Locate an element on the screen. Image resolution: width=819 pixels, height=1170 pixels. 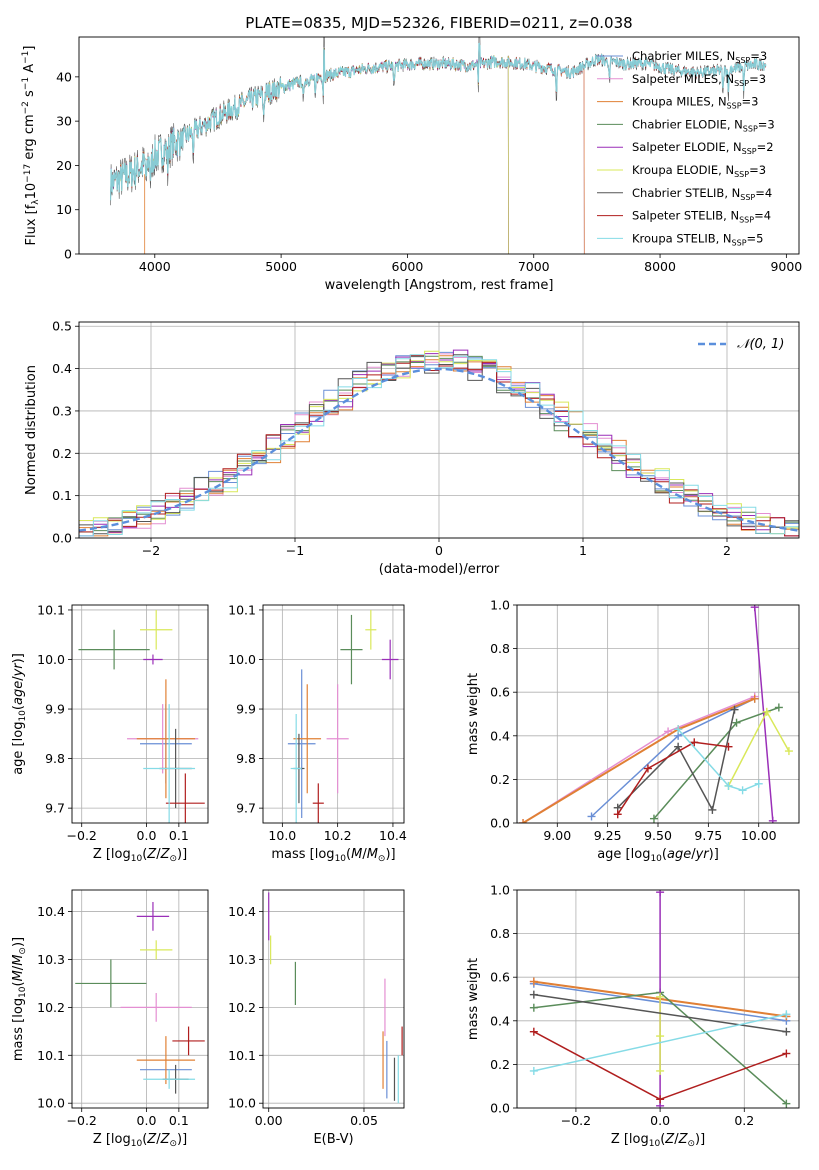
spectrum-ylabel: Flux [fλ10−17 erg cm−2 s−1 A−1] is located at coordinates (31, 146).